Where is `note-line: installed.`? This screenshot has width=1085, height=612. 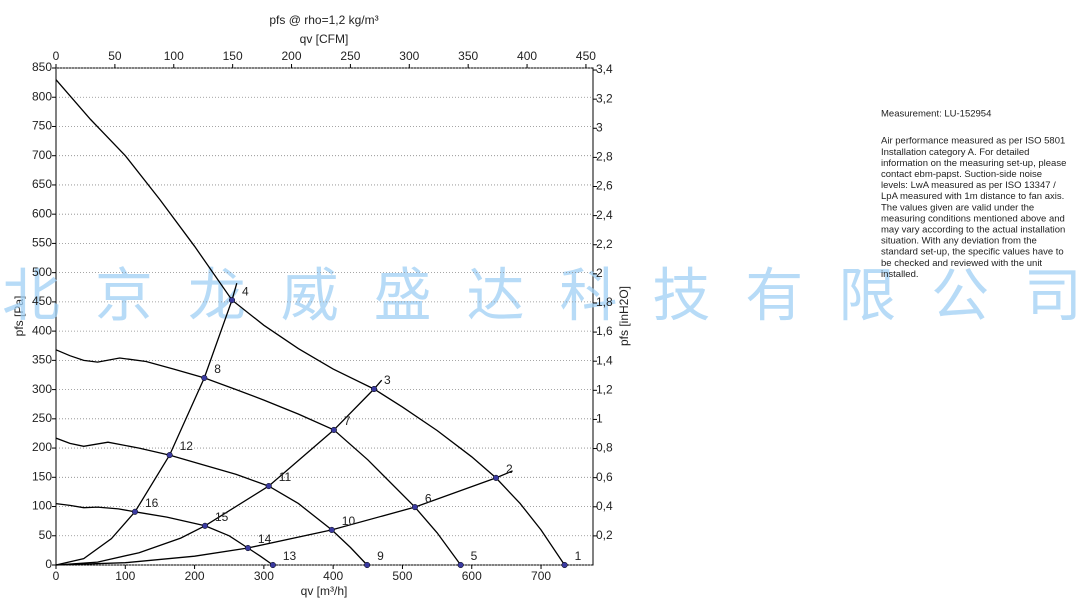
note-line: installed. is located at coordinates (900, 274).